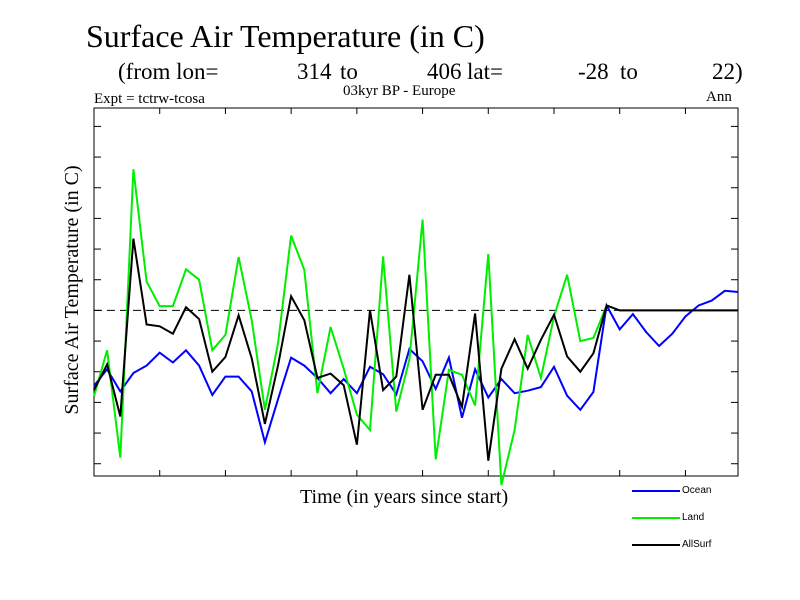  Describe the element at coordinates (693, 517) in the screenshot. I see `legend-label-land: Land` at that location.